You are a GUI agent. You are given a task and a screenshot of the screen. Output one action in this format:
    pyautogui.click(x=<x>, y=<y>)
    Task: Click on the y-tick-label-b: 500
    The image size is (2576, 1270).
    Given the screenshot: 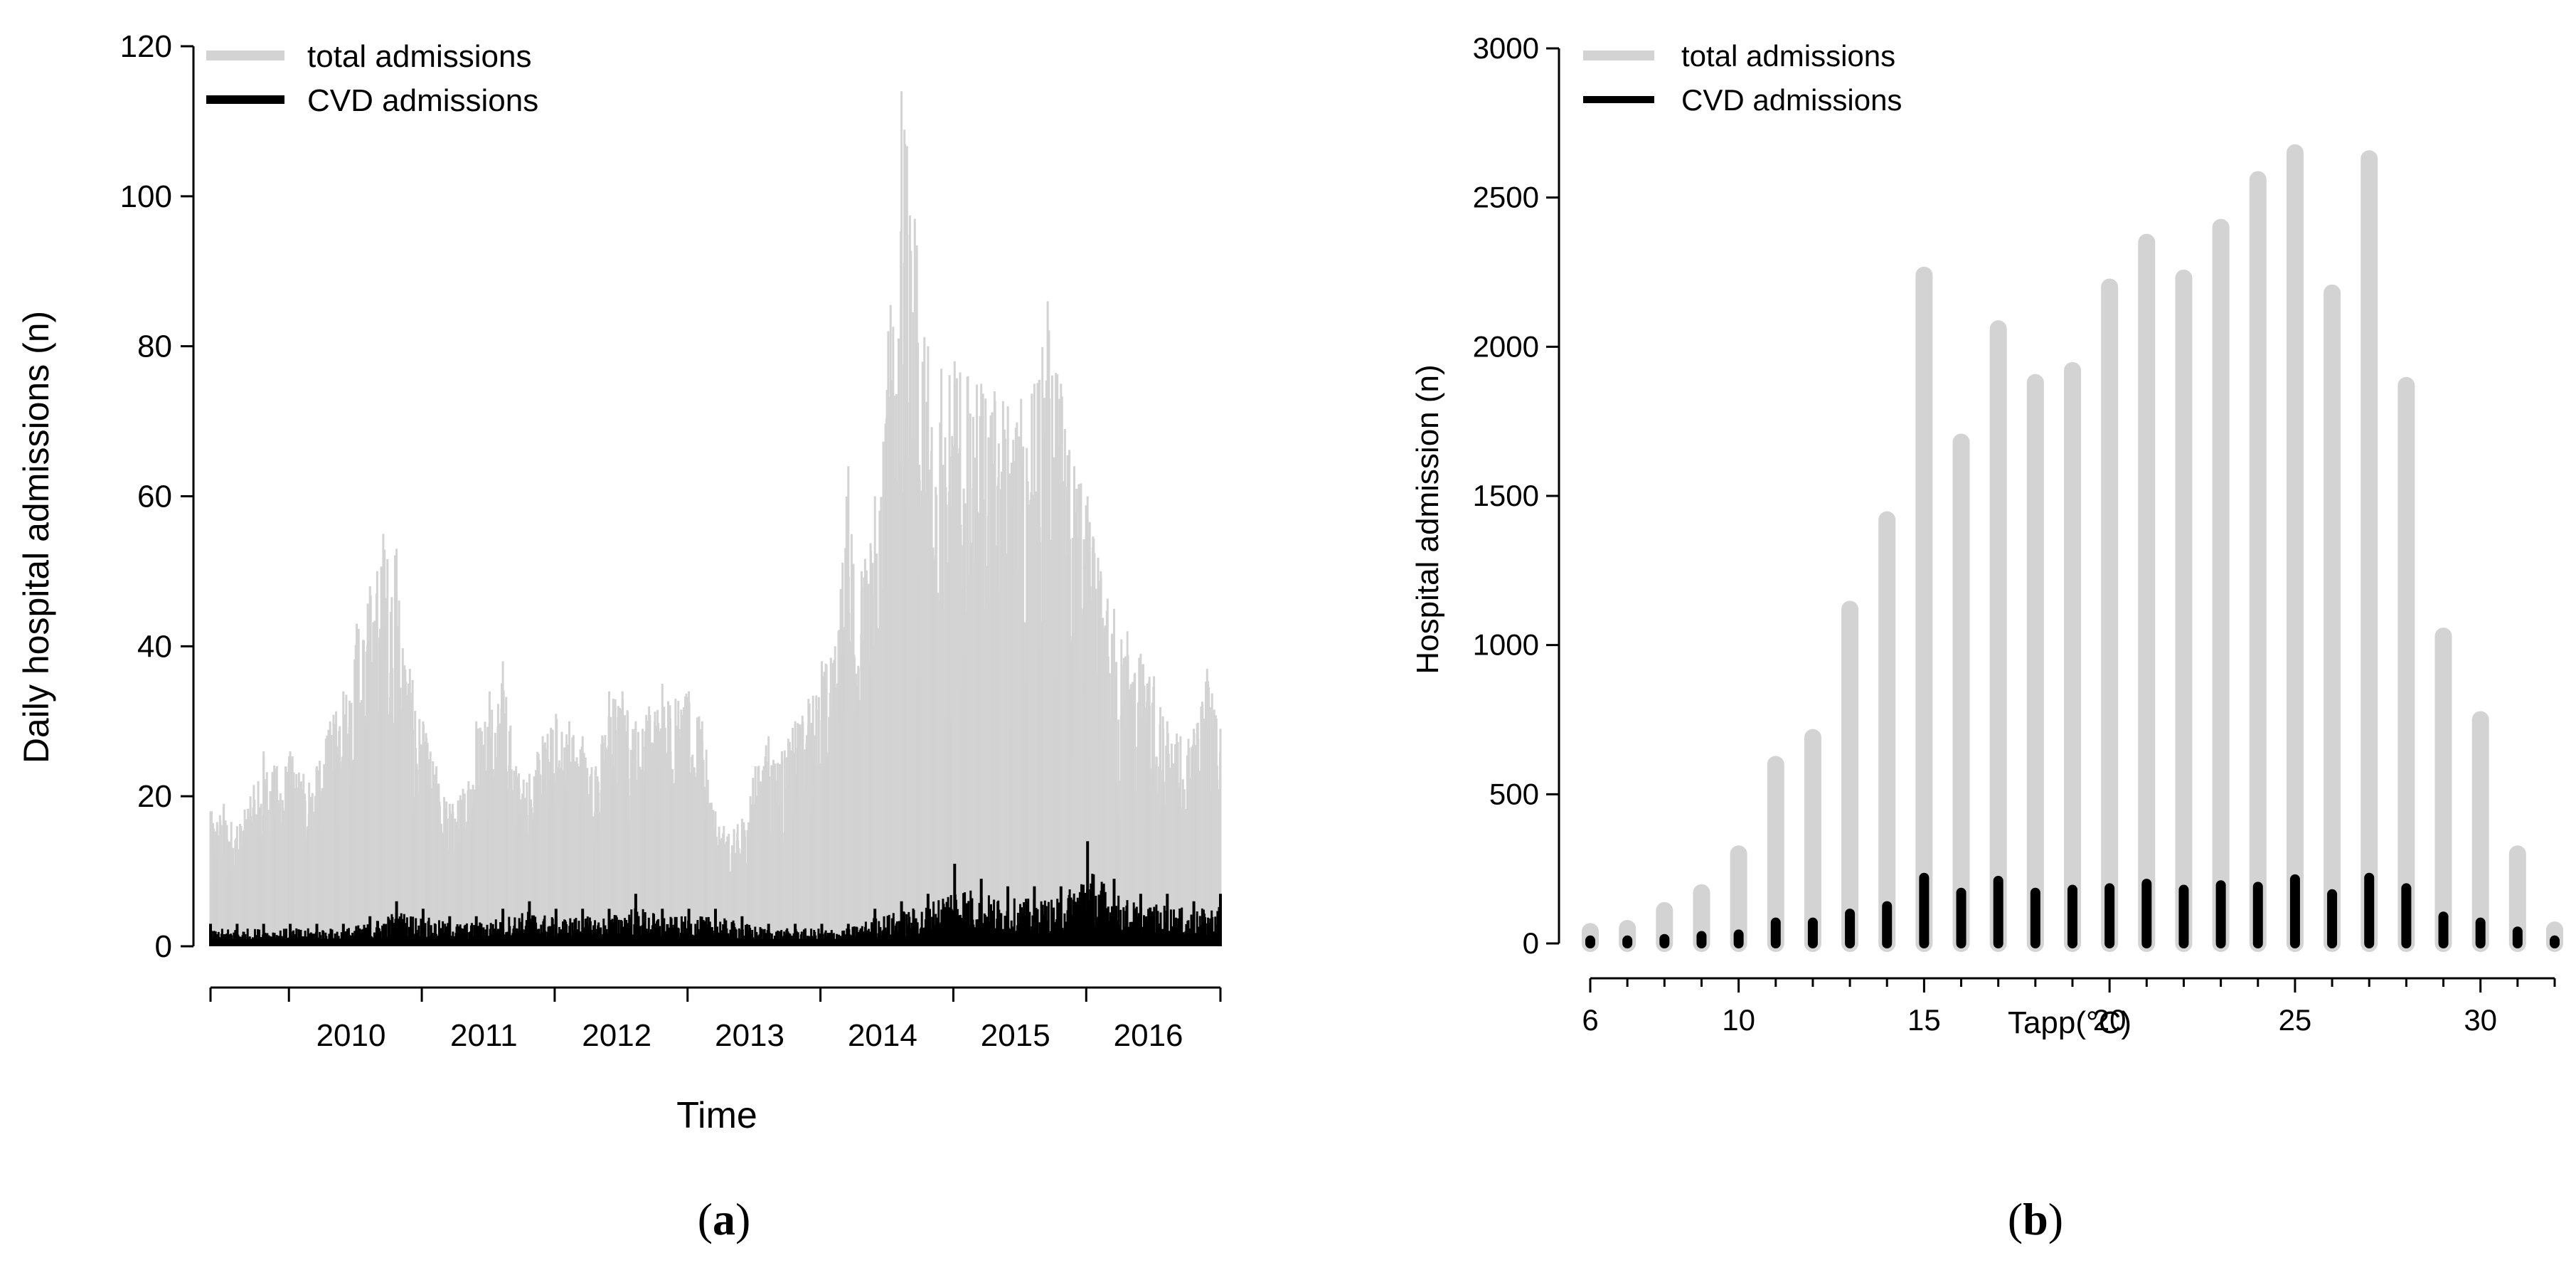 What is the action you would take?
    pyautogui.click(x=1514, y=793)
    